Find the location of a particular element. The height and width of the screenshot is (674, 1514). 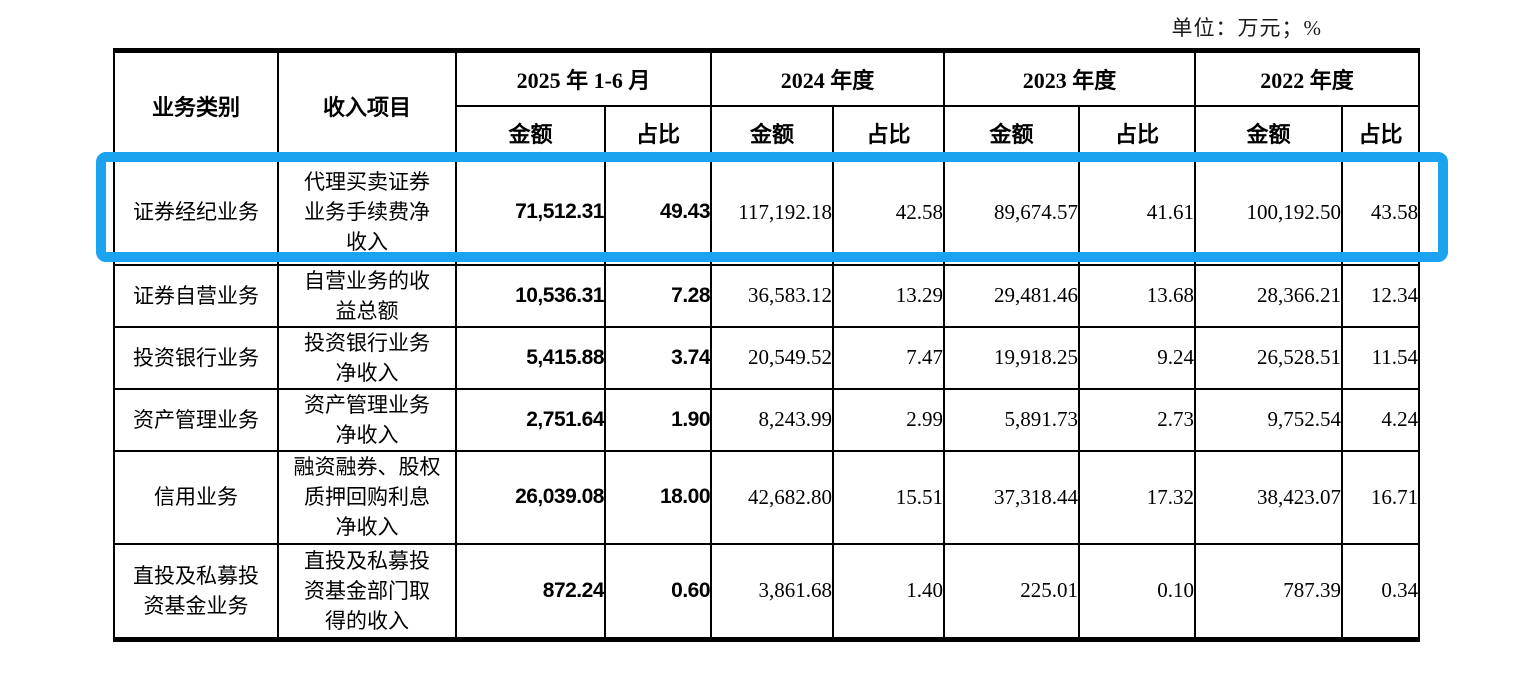

header-period-2025: 2025 年 1-6 月 is located at coordinates (583, 77).